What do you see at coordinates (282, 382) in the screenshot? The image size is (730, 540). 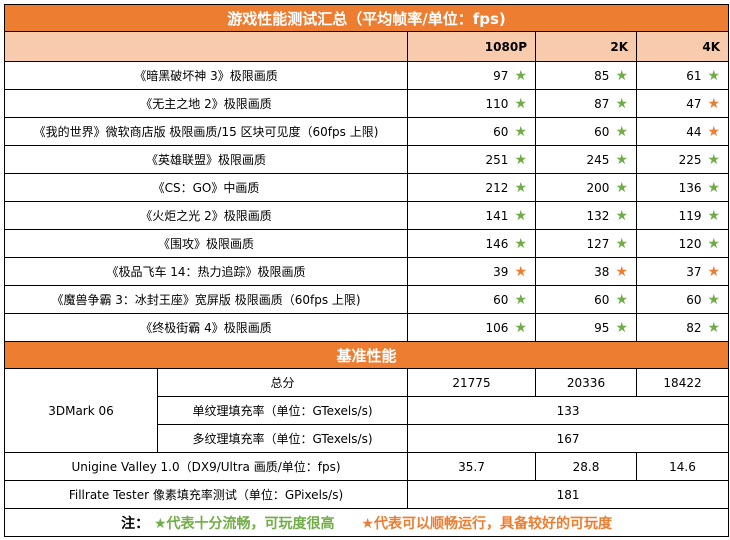 I see `total-label: 总分` at bounding box center [282, 382].